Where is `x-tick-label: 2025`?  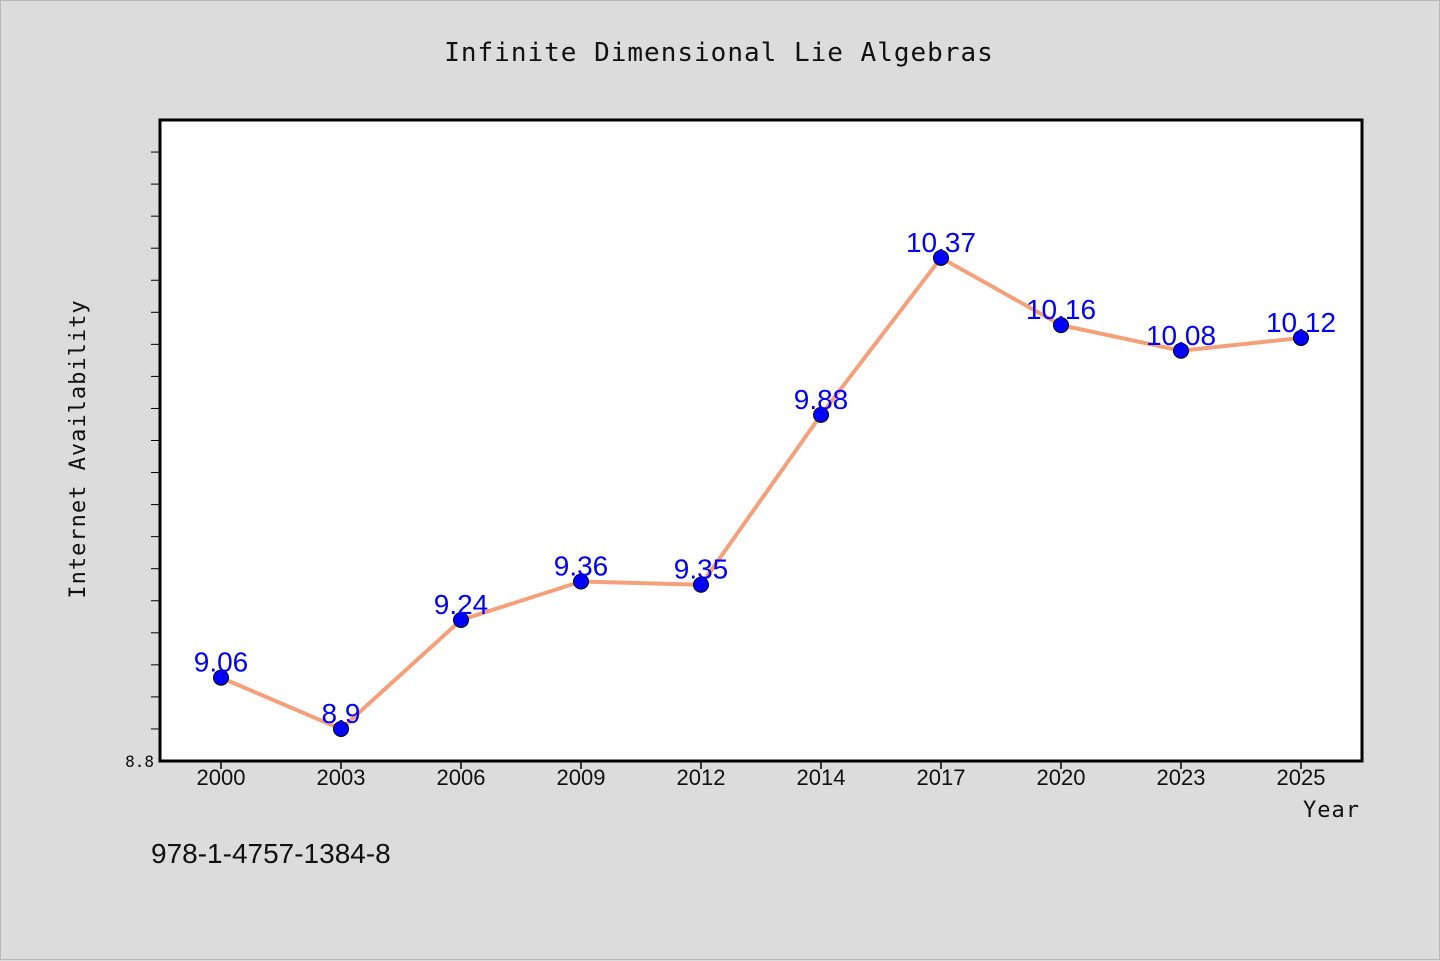
x-tick-label: 2025 is located at coordinates (1301, 777).